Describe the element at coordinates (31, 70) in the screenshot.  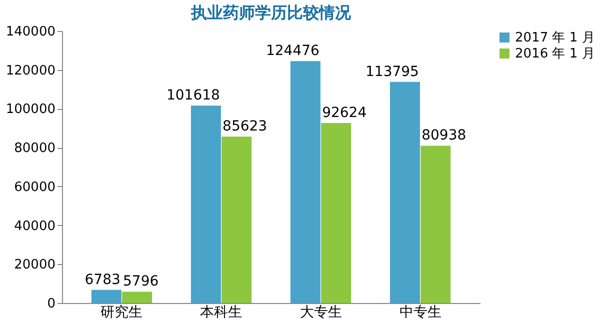
I see `y-tick-label: 120000` at that location.